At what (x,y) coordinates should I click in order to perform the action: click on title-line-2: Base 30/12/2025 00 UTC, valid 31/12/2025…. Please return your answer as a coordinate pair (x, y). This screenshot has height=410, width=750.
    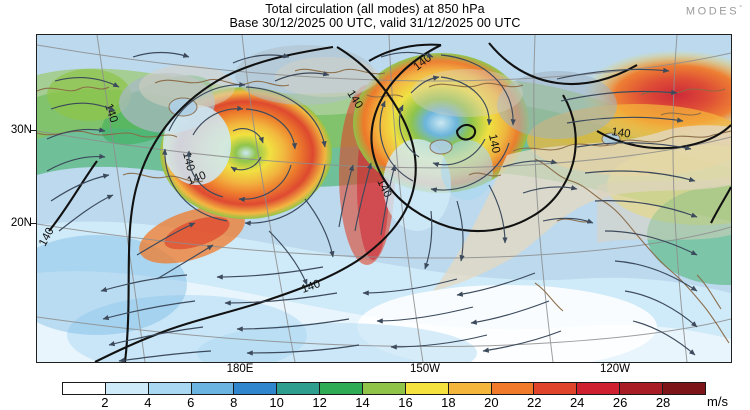
    Looking at the image, I should click on (375, 23).